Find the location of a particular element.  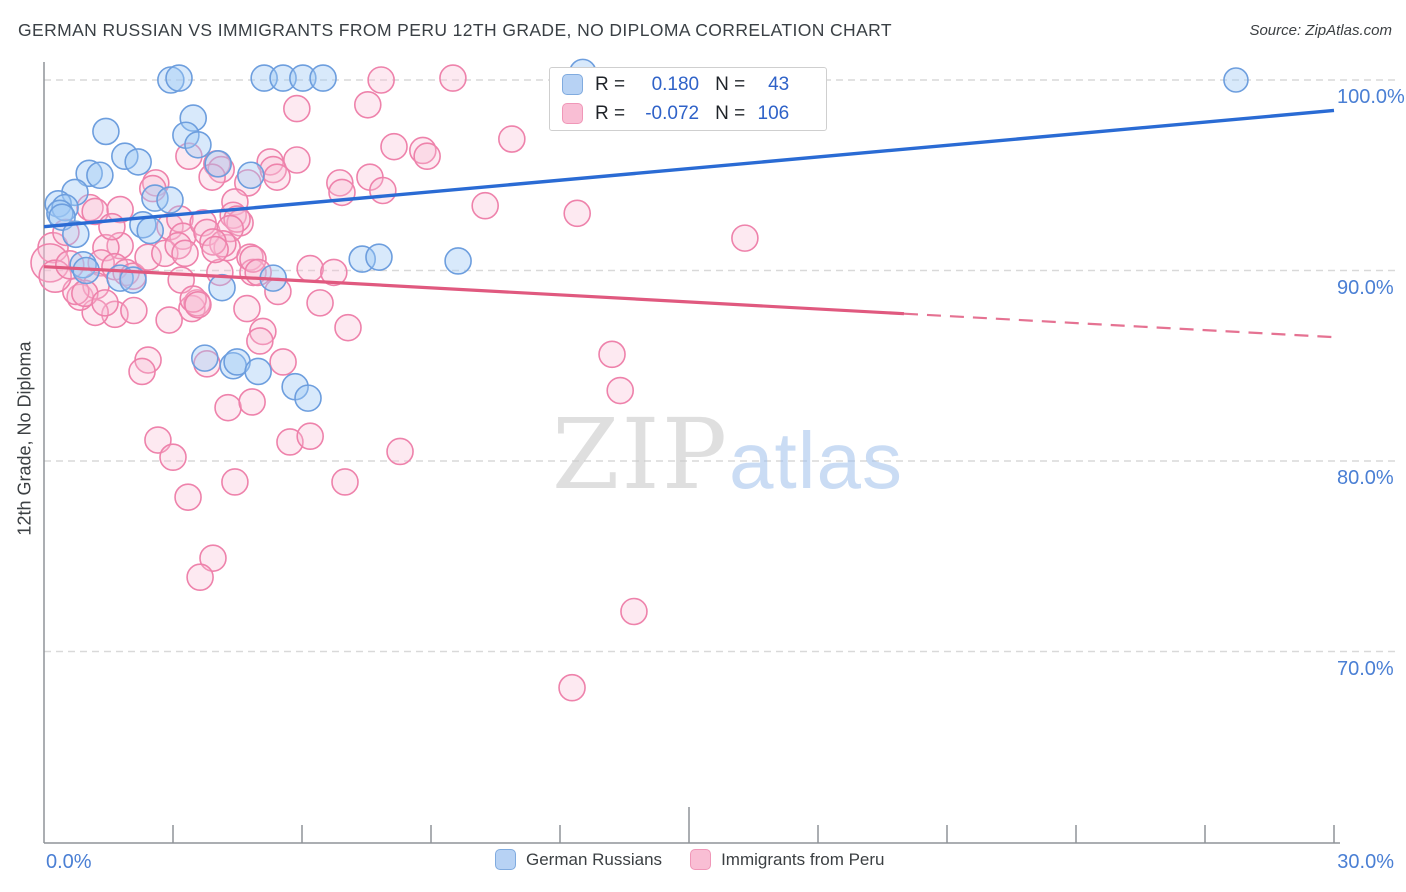

y-tick-label-90: 90.0% is located at coordinates (1365, 287).